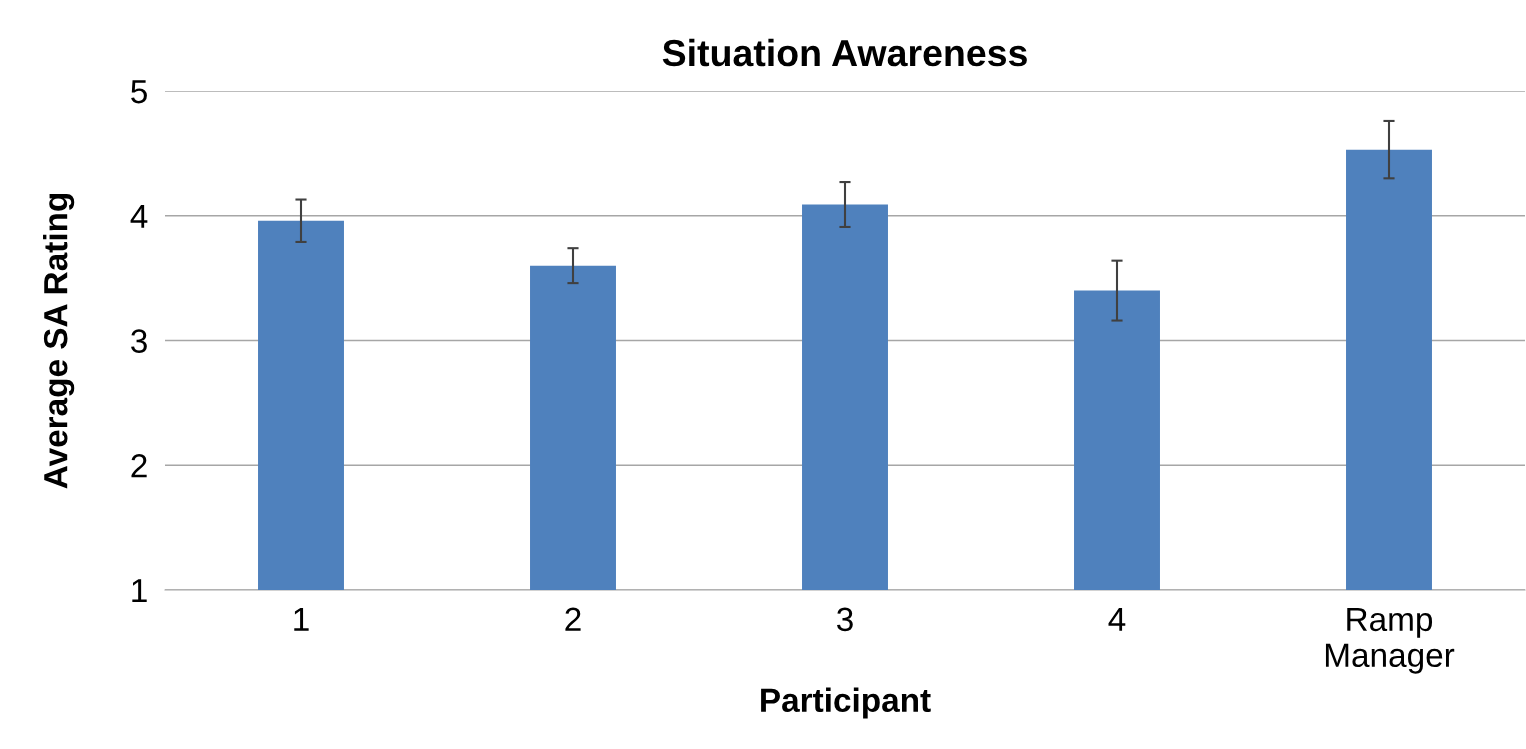 This screenshot has height=749, width=1526. Describe the element at coordinates (573, 619) in the screenshot. I see `x-tick-label: 2` at that location.